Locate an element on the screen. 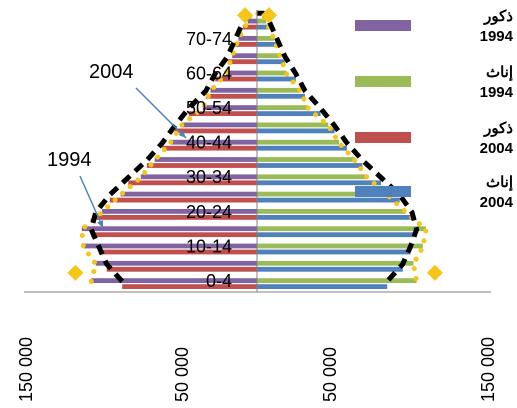 This screenshot has height=408, width=517. age-label: 20-24 is located at coordinates (209, 212).